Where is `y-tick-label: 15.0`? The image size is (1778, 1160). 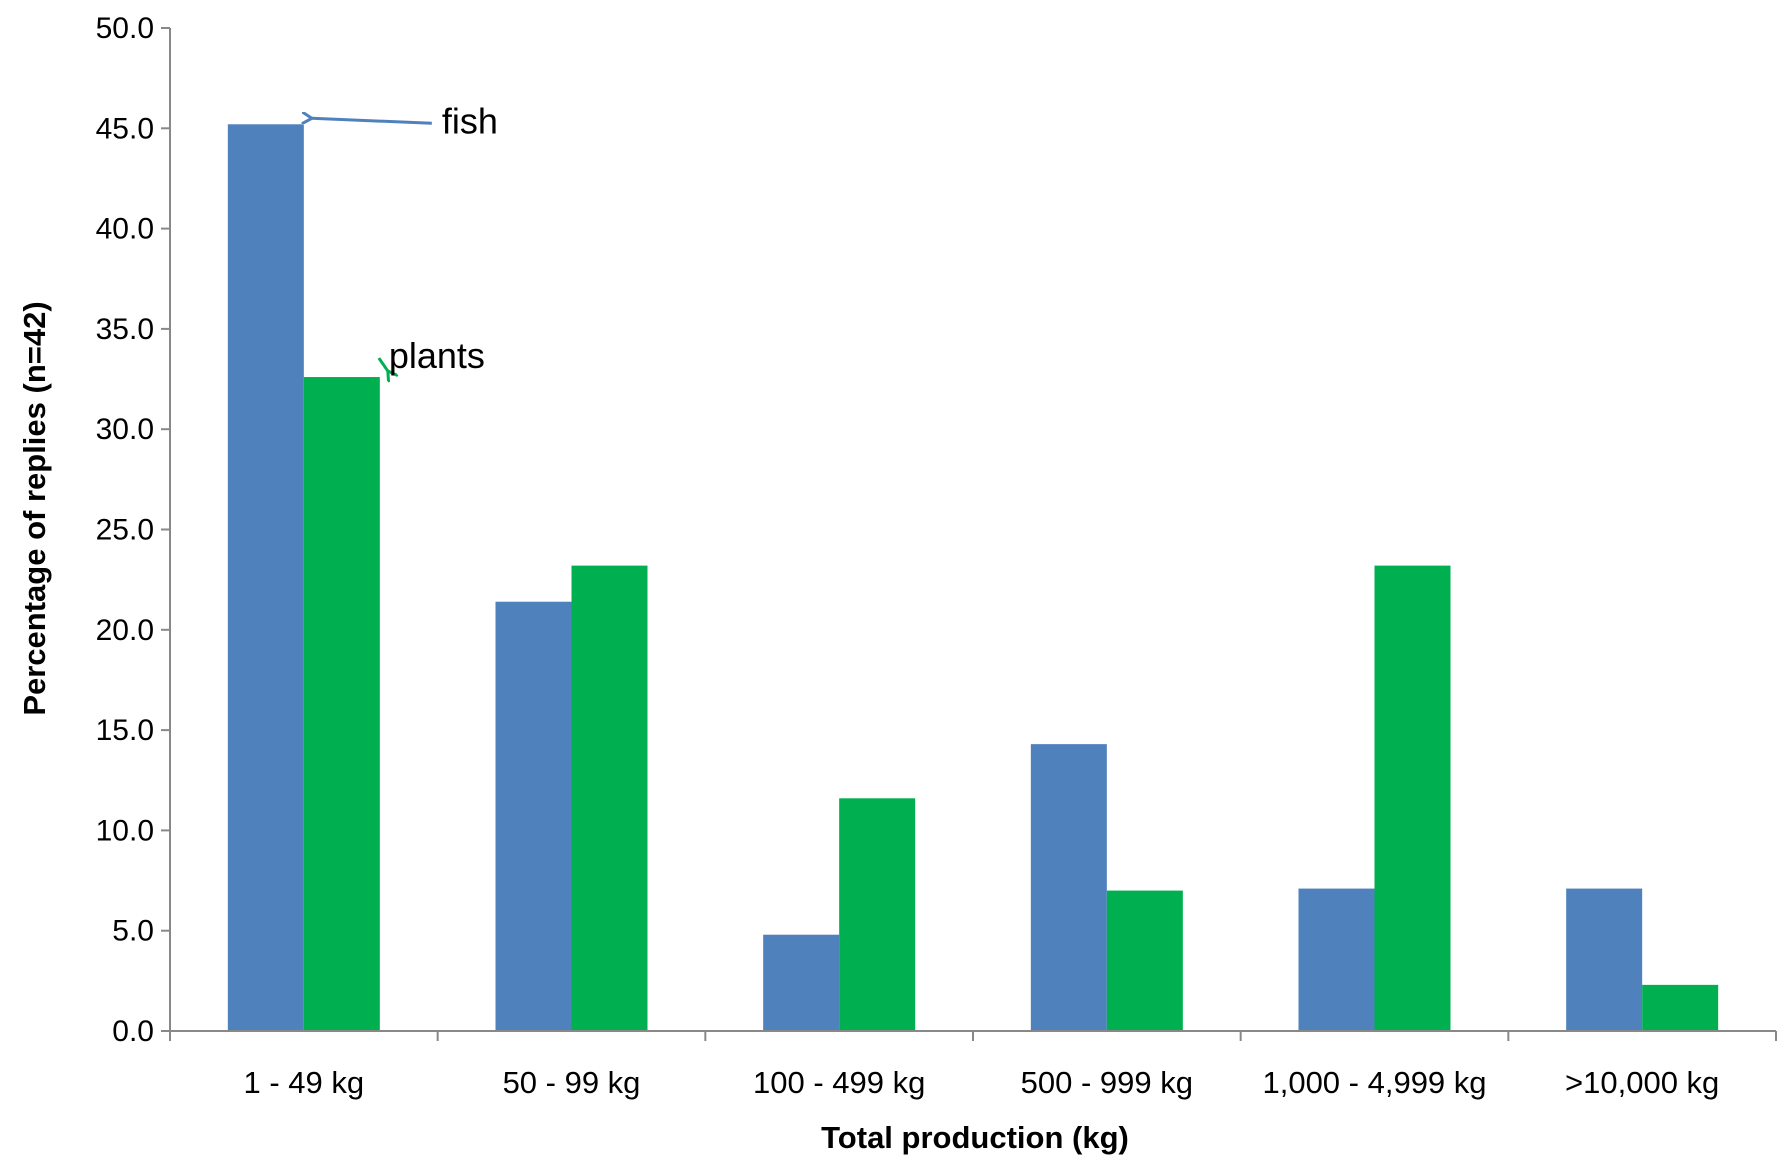
y-tick-label: 15.0 is located at coordinates (125, 730).